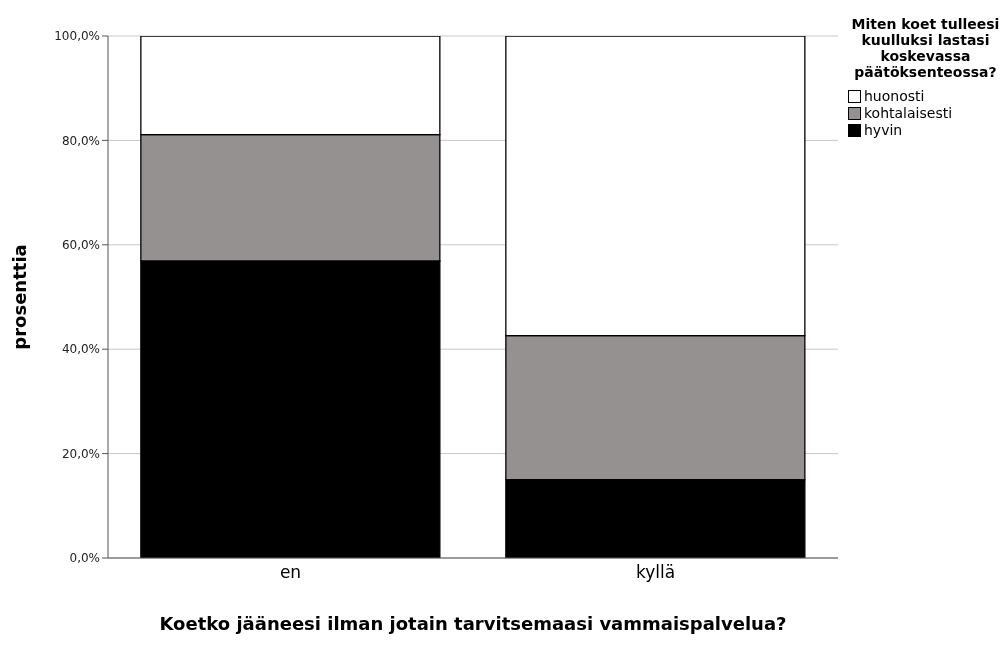 The height and width of the screenshot is (655, 1007). Describe the element at coordinates (290, 572) in the screenshot. I see `x-tick-label: en` at that location.